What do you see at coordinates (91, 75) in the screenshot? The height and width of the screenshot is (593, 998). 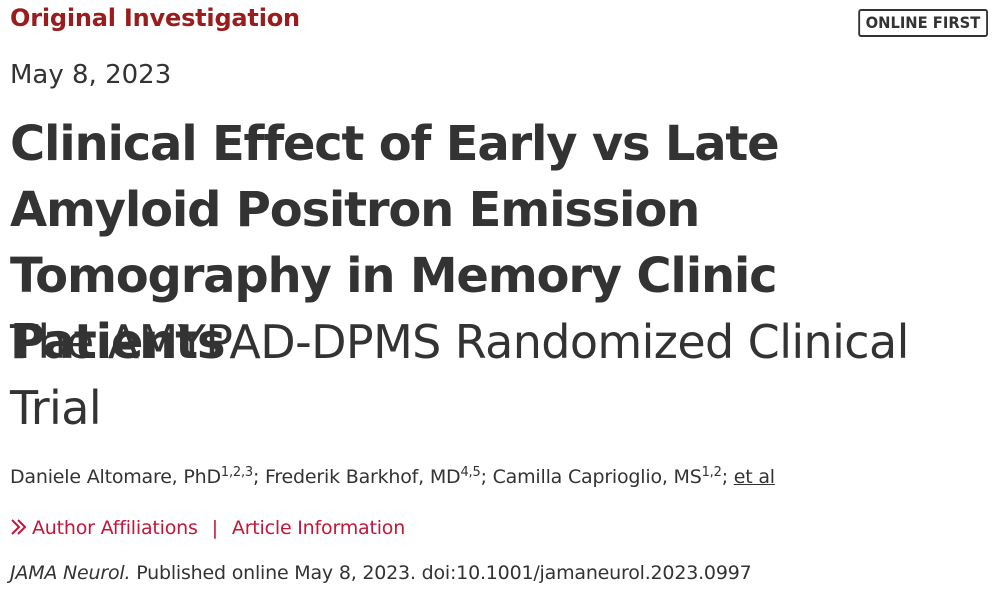 I see `publication-date: May 8, 2023` at bounding box center [91, 75].